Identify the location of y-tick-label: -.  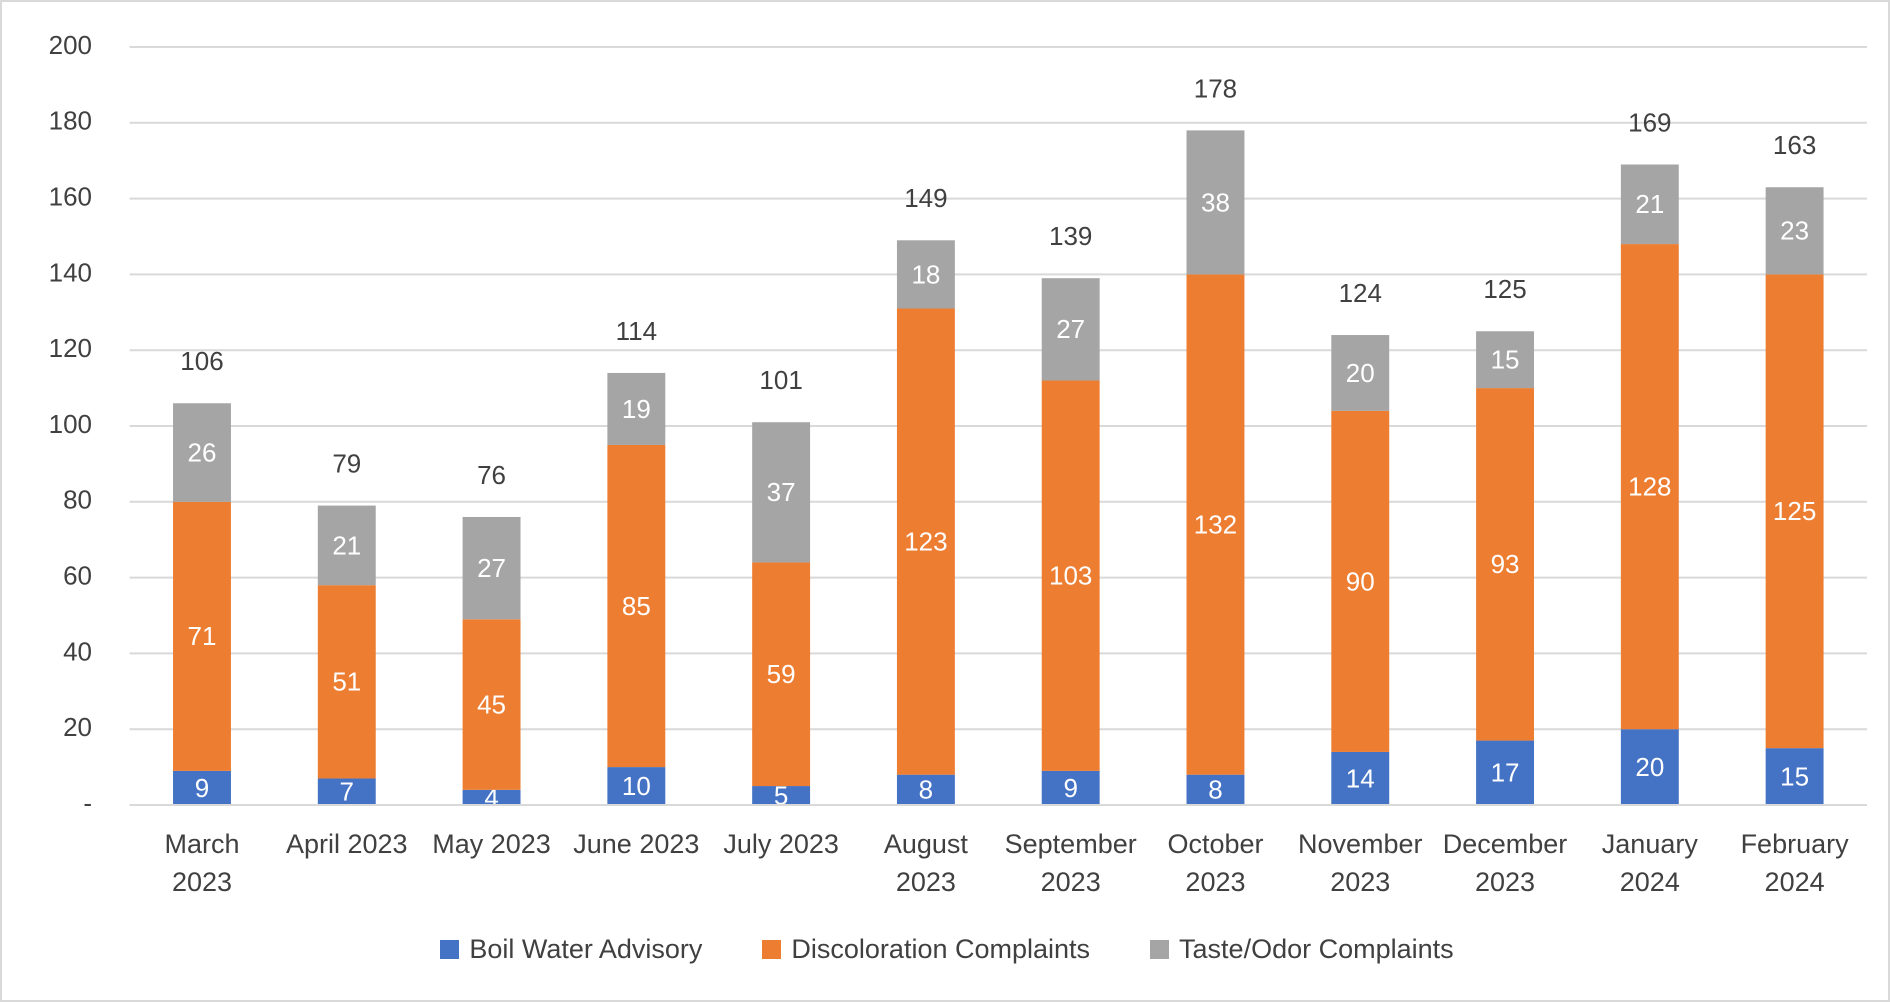
(87, 803).